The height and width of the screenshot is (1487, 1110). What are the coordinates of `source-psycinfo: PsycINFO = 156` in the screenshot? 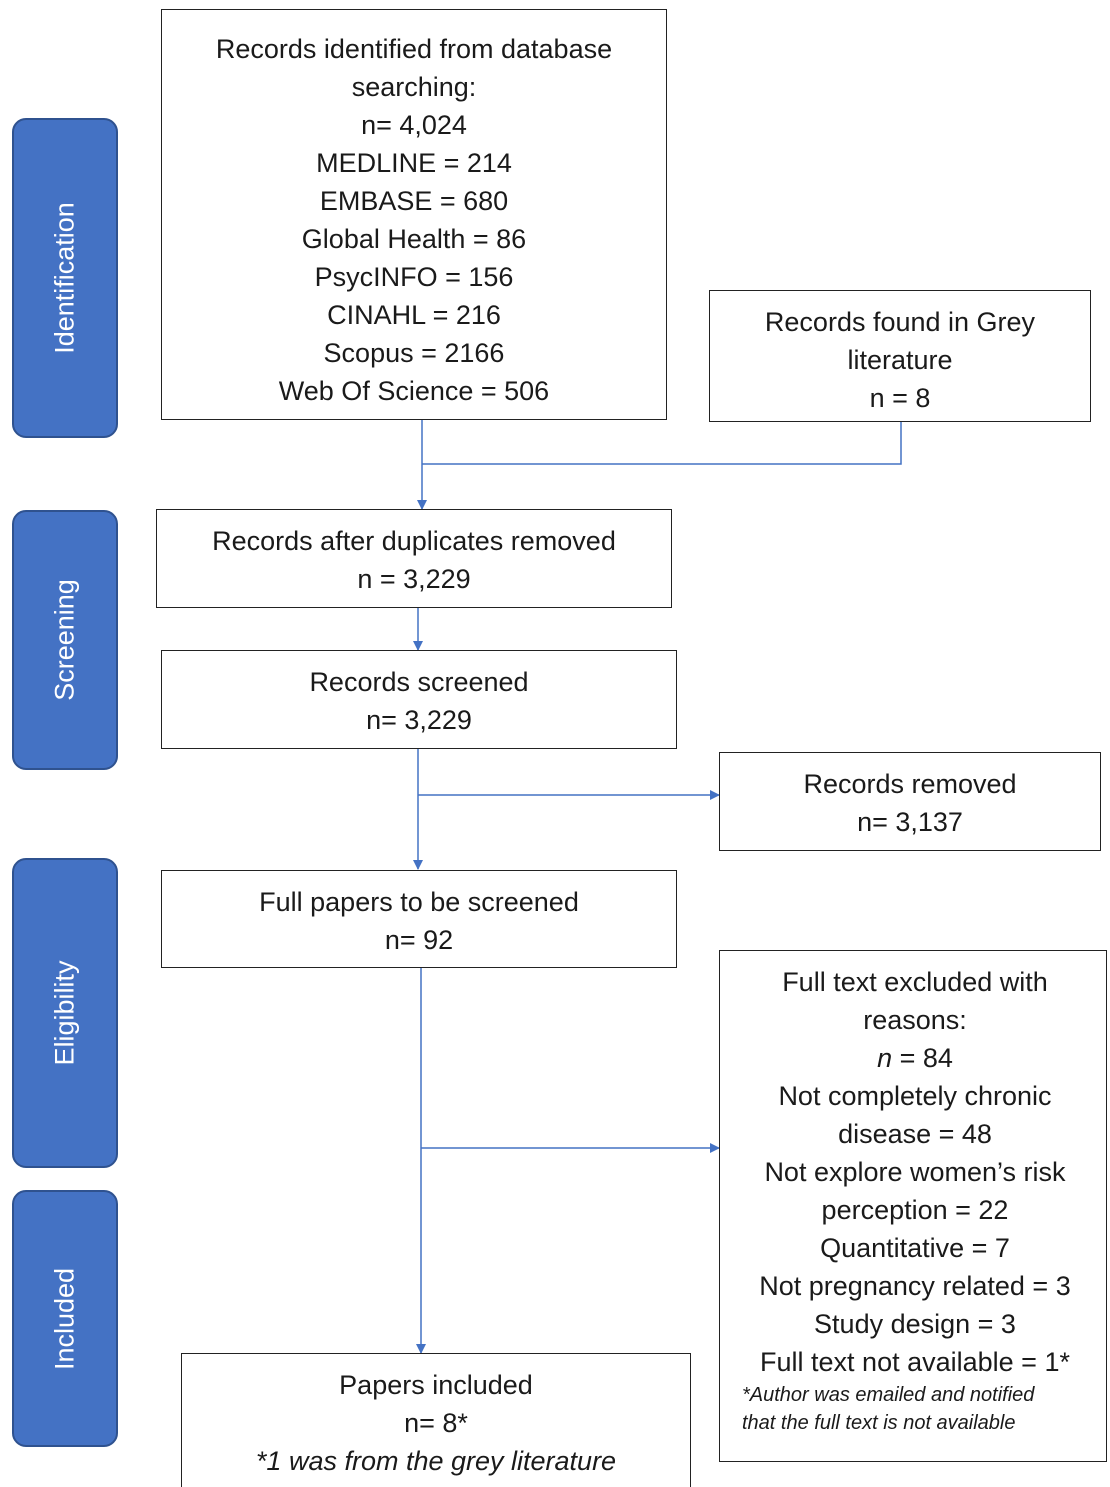 It's located at (414, 277).